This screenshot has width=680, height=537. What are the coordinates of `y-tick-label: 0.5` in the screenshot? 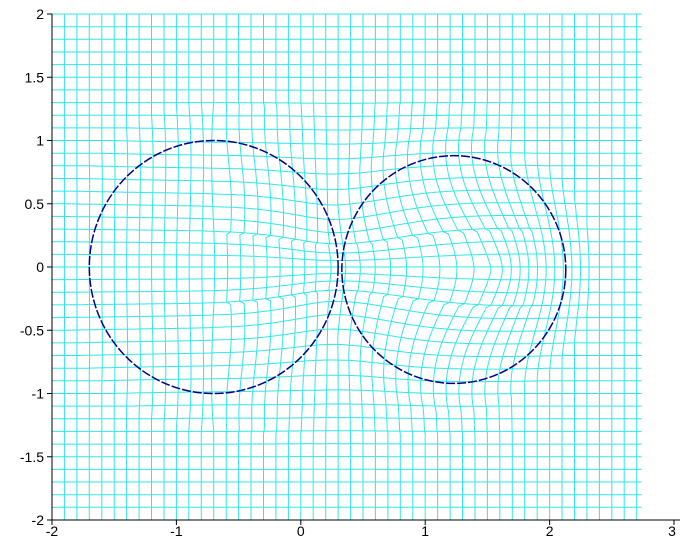 It's located at (35, 204).